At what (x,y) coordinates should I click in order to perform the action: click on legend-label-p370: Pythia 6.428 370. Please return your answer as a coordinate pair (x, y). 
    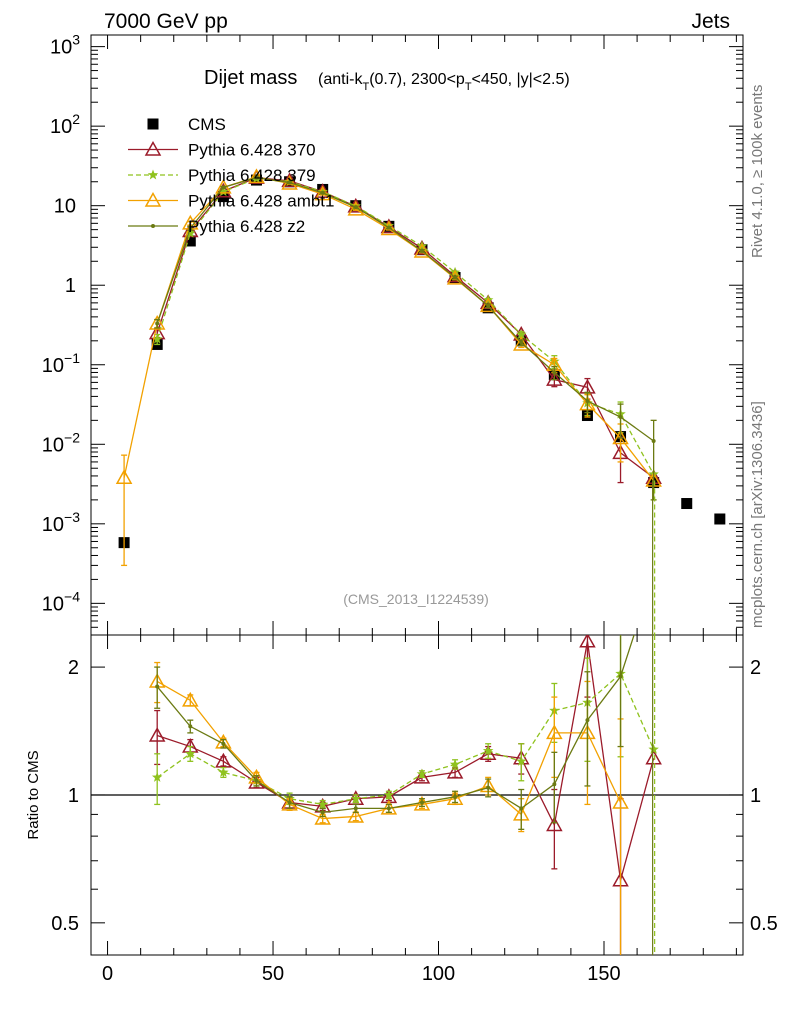
    Looking at the image, I should click on (252, 150).